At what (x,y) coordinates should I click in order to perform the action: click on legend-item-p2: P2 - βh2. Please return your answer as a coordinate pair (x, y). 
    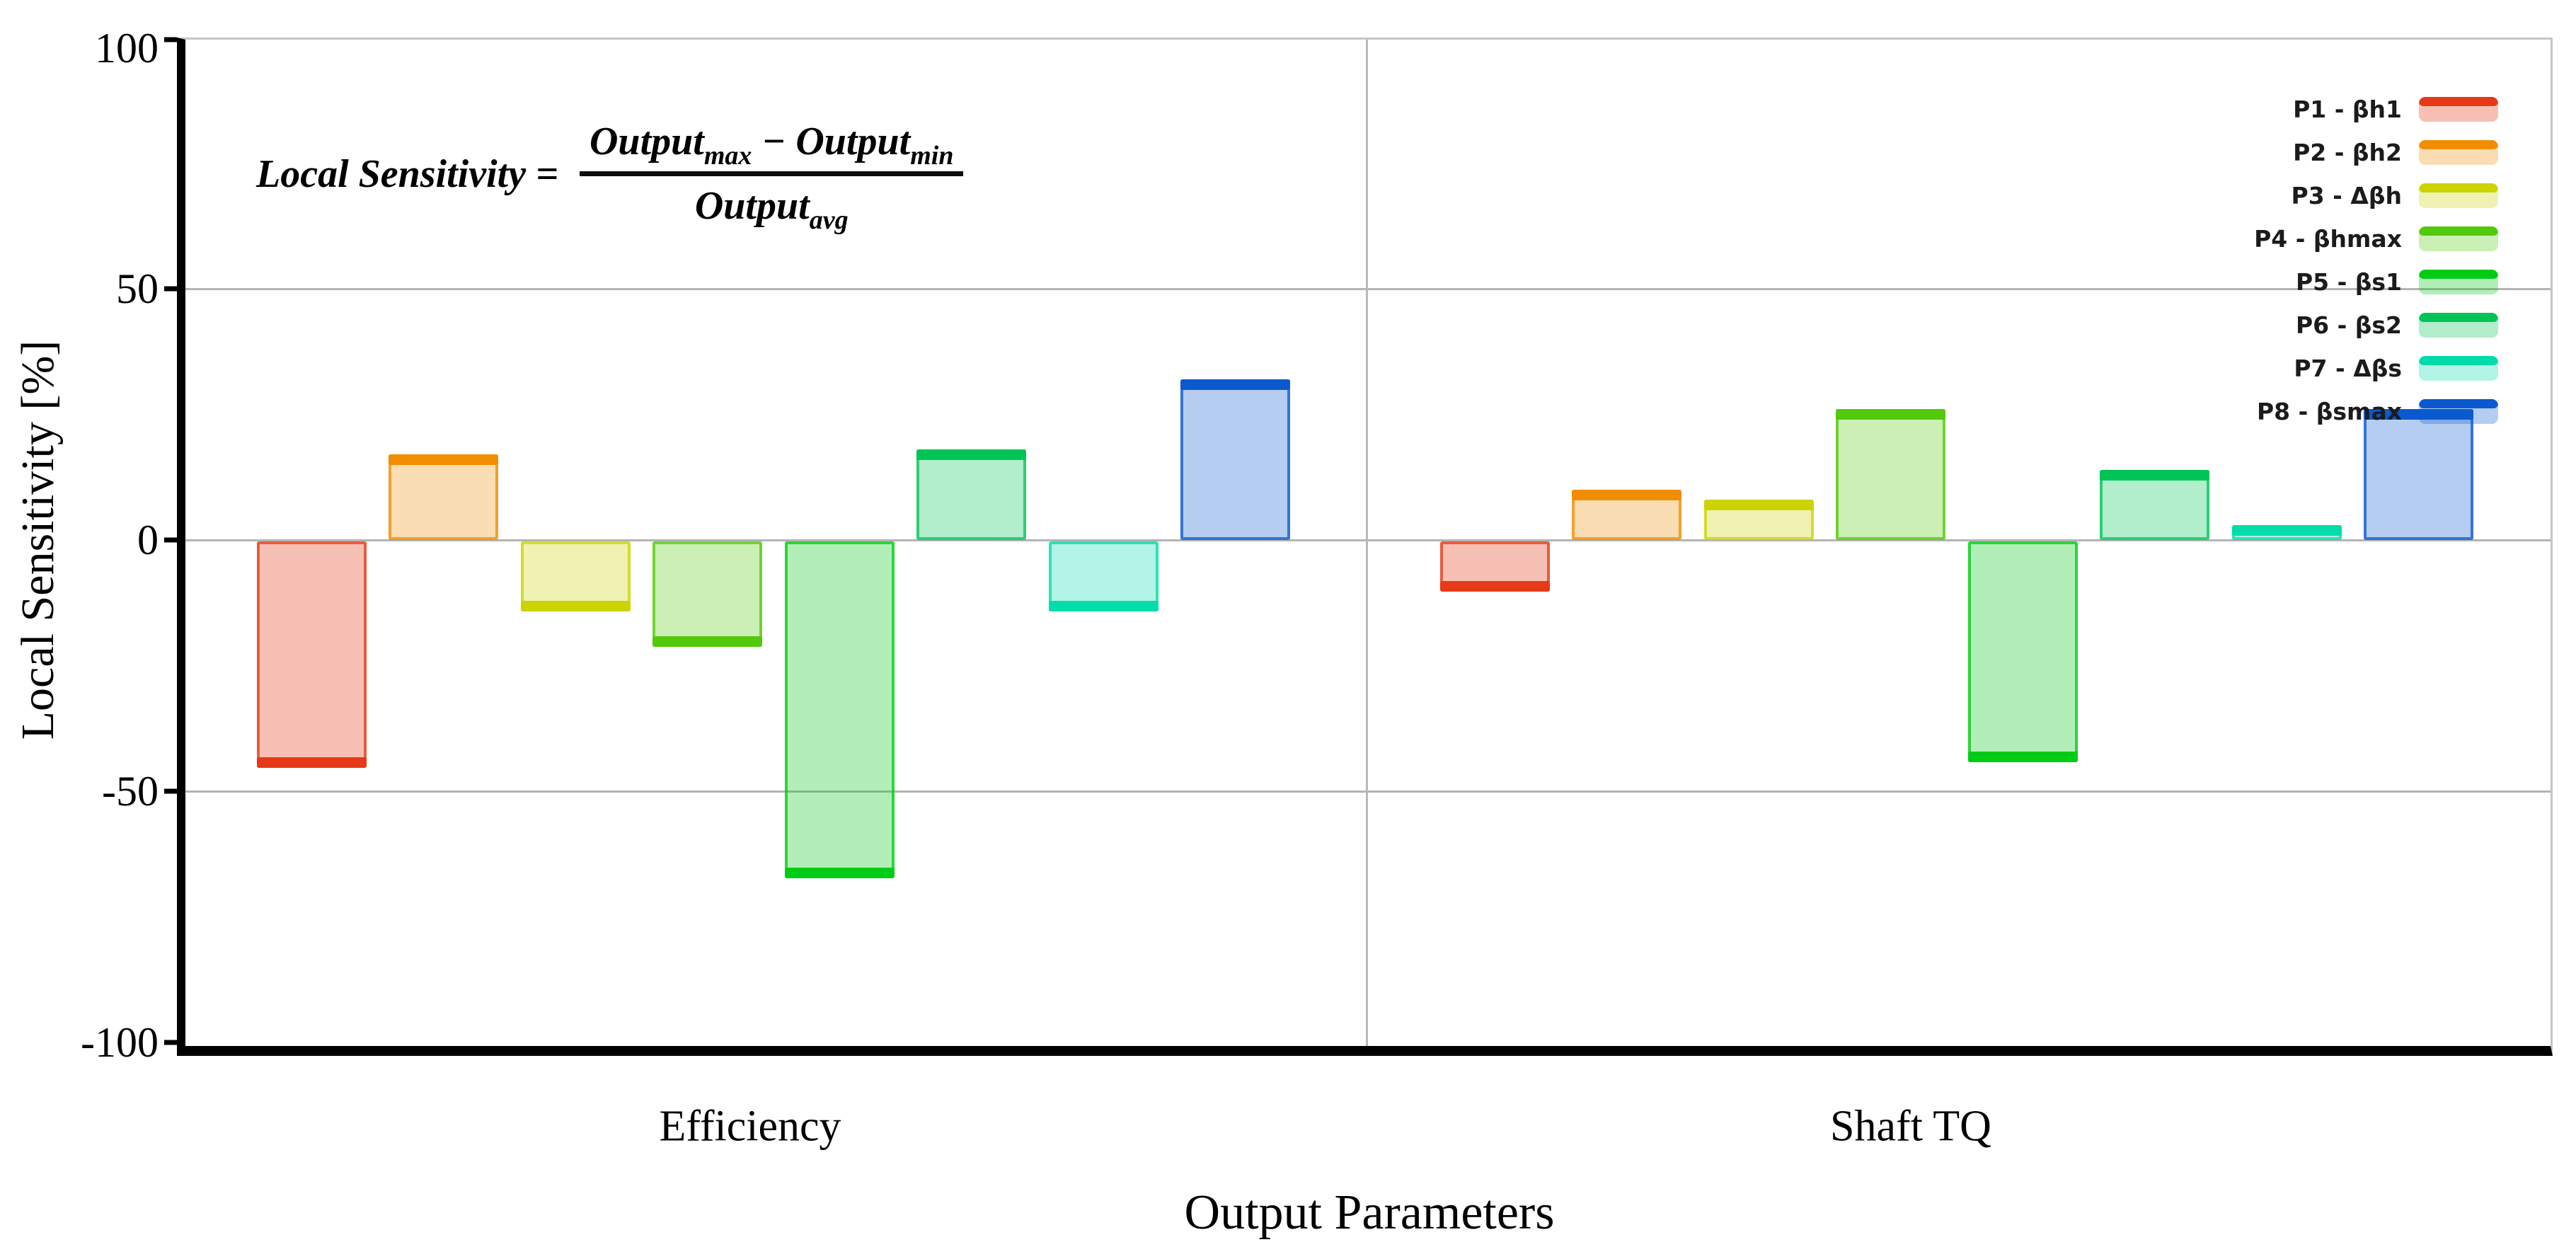
    Looking at the image, I should click on (2389, 153).